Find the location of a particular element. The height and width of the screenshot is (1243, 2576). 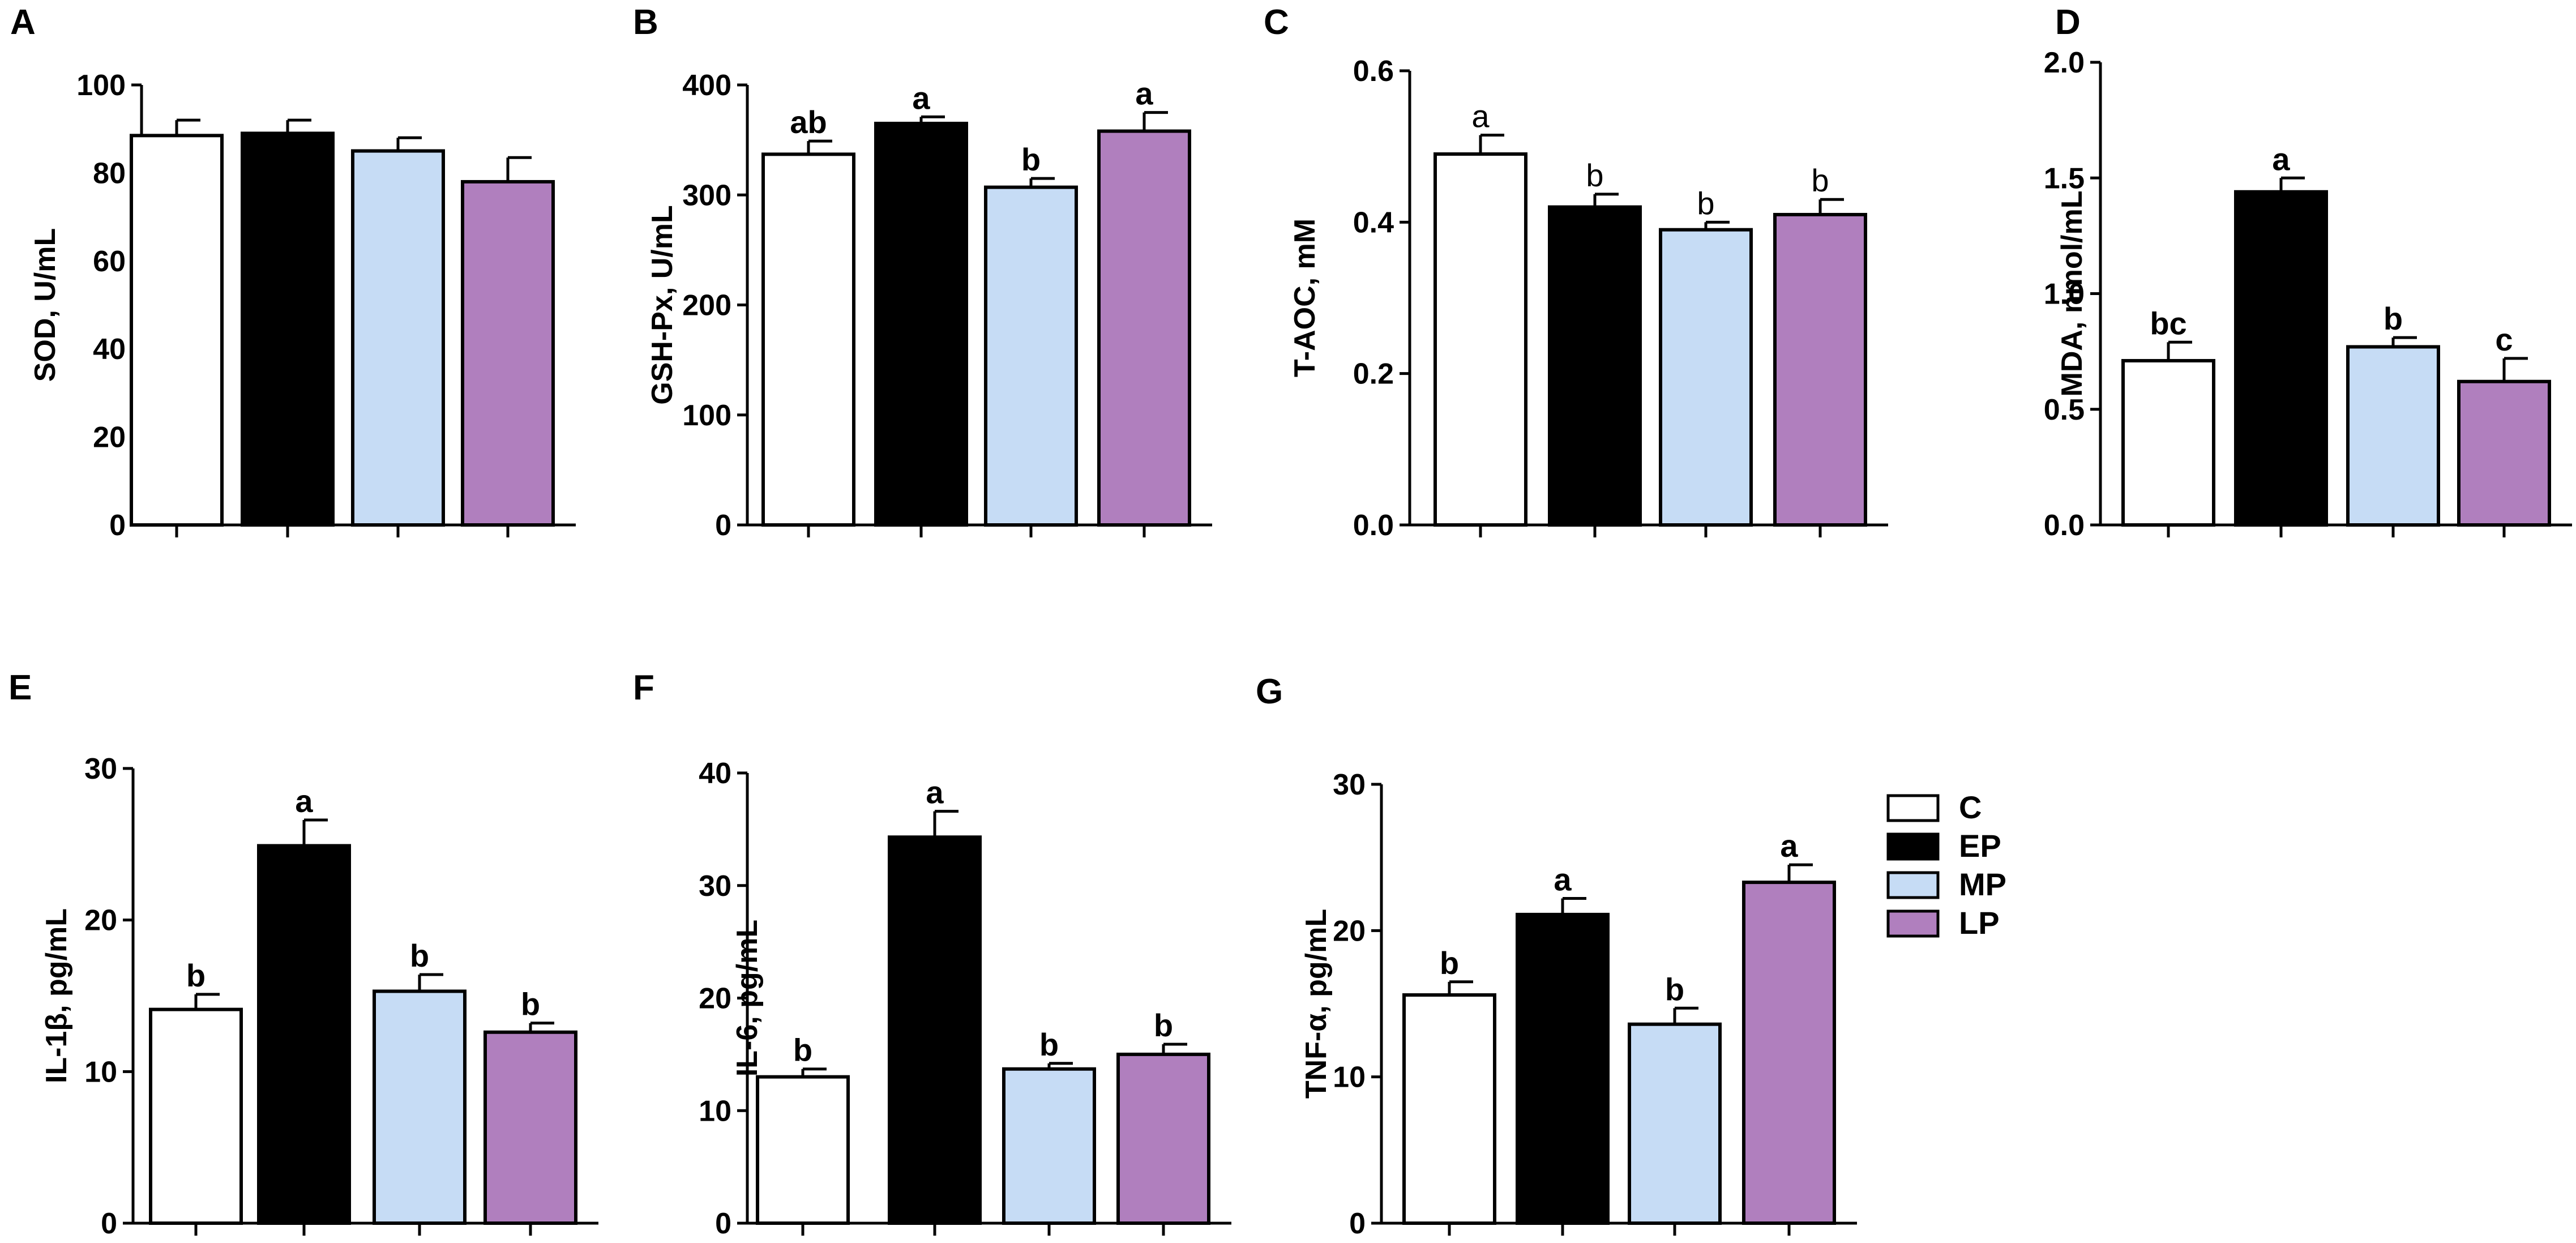

panel-a: A 0 20 40 60 80 100 SOD, U/mL is located at coordinates (293, 272).